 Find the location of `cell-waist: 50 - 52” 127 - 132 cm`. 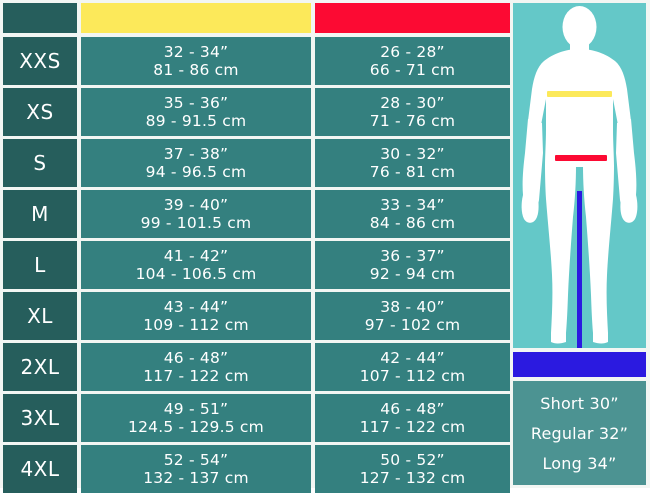

cell-waist: 50 - 52” 127 - 132 cm is located at coordinates (412, 469).